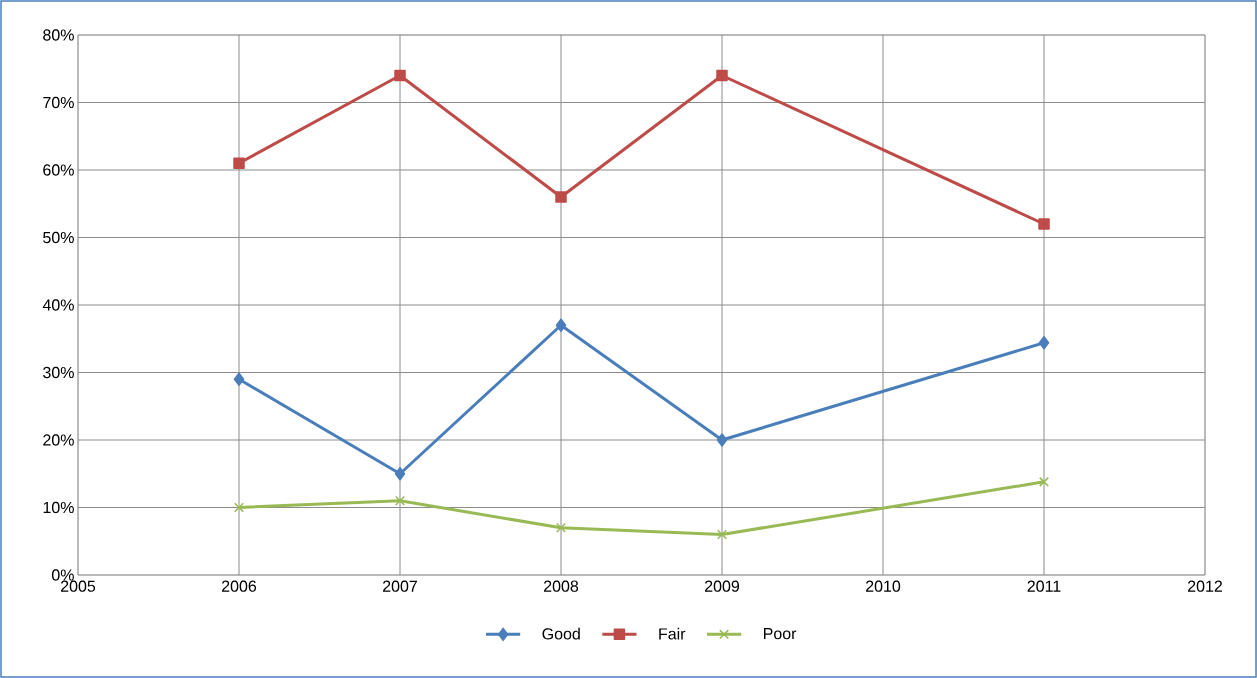  Describe the element at coordinates (58, 440) in the screenshot. I see `y-tick-label: 20%` at that location.